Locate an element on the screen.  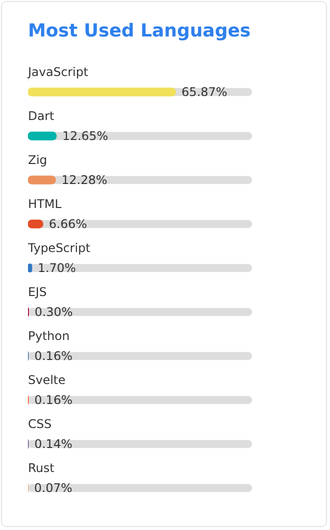
y-tick-label: HTML is located at coordinates (45, 204).